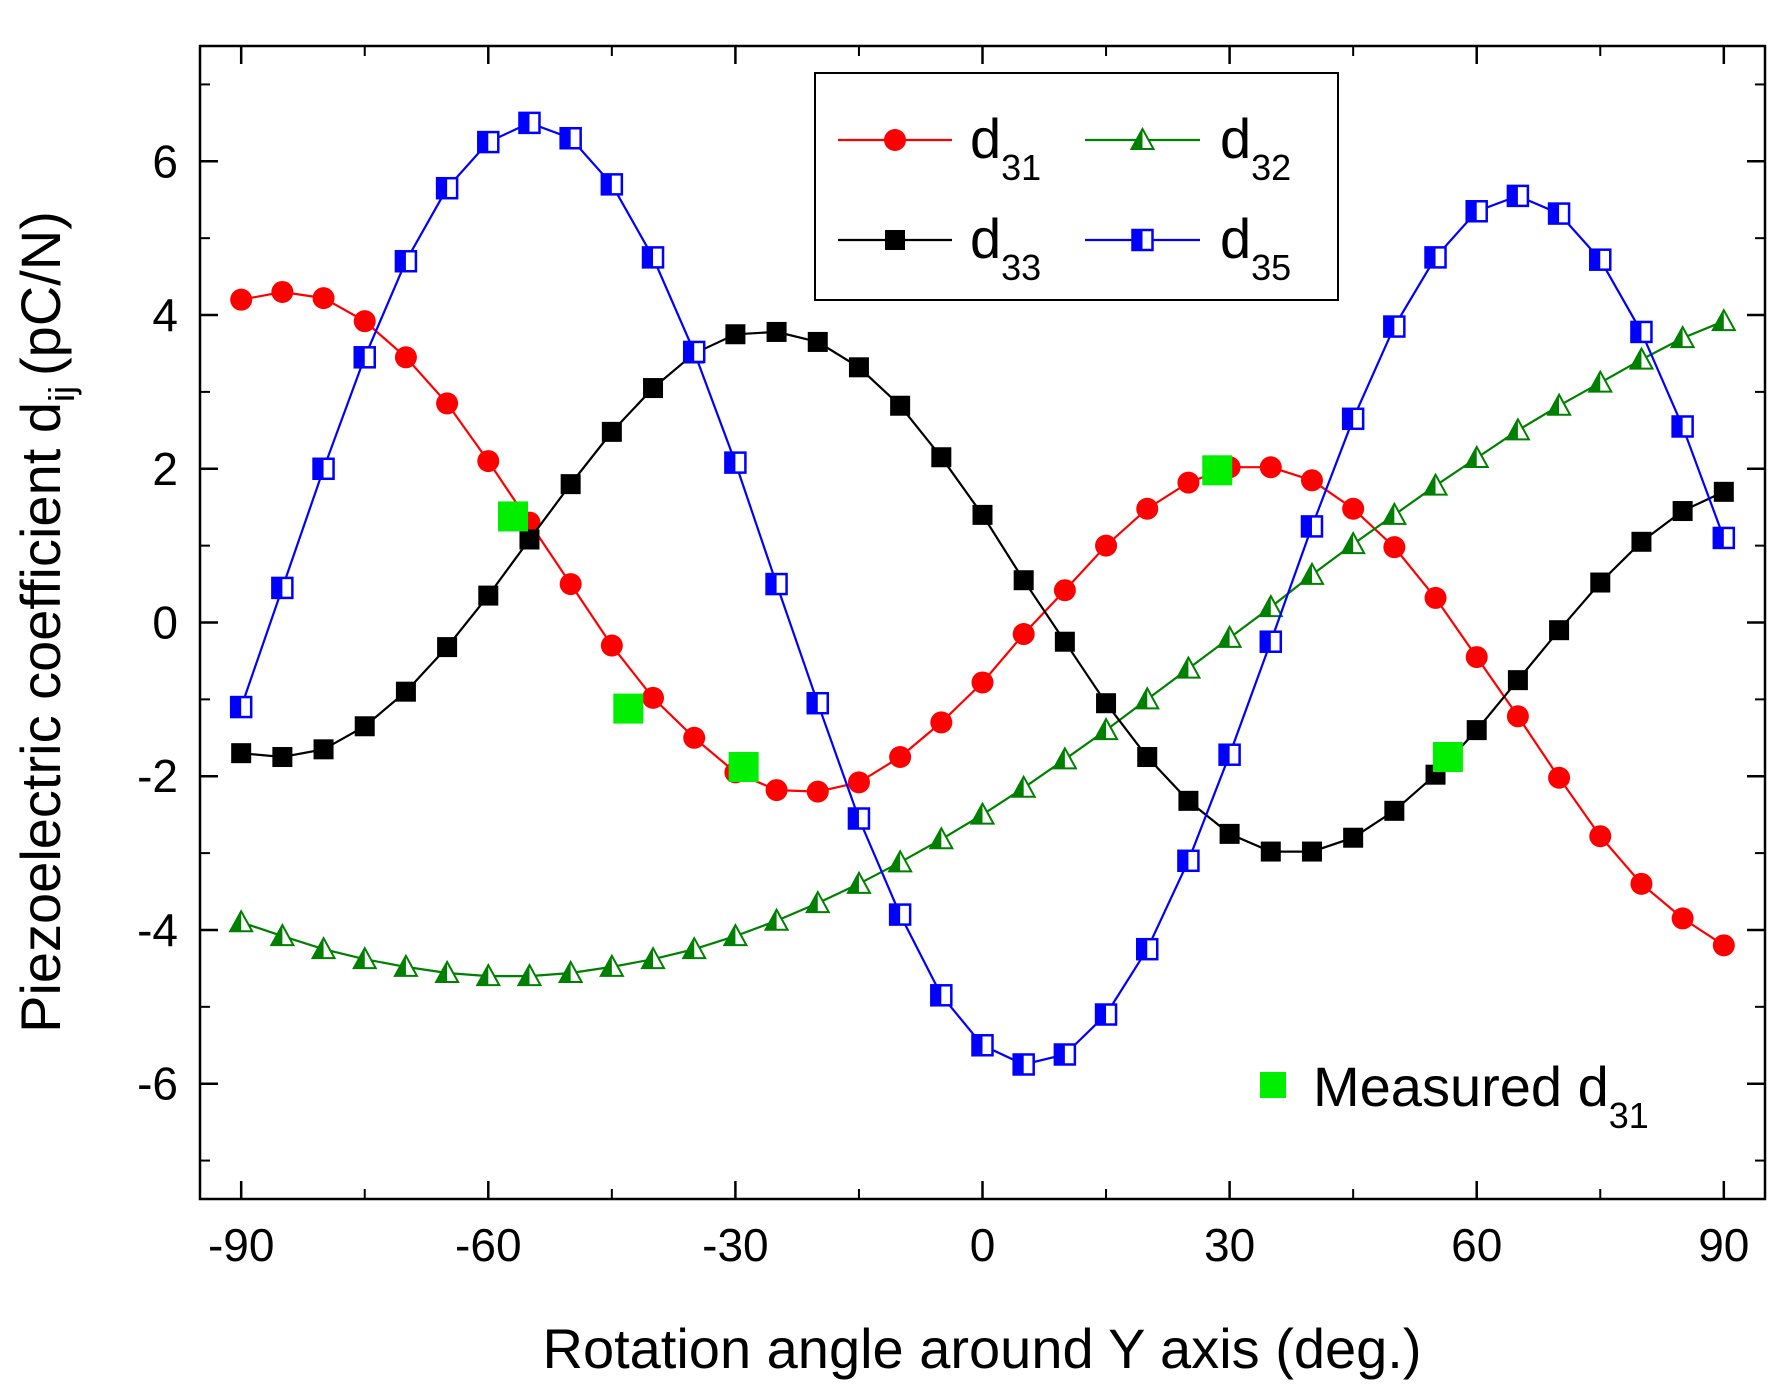 Image resolution: width=1781 pixels, height=1388 pixels. Describe the element at coordinates (1188, 147) in the screenshot. I see `legend-item-d32: d32` at that location.